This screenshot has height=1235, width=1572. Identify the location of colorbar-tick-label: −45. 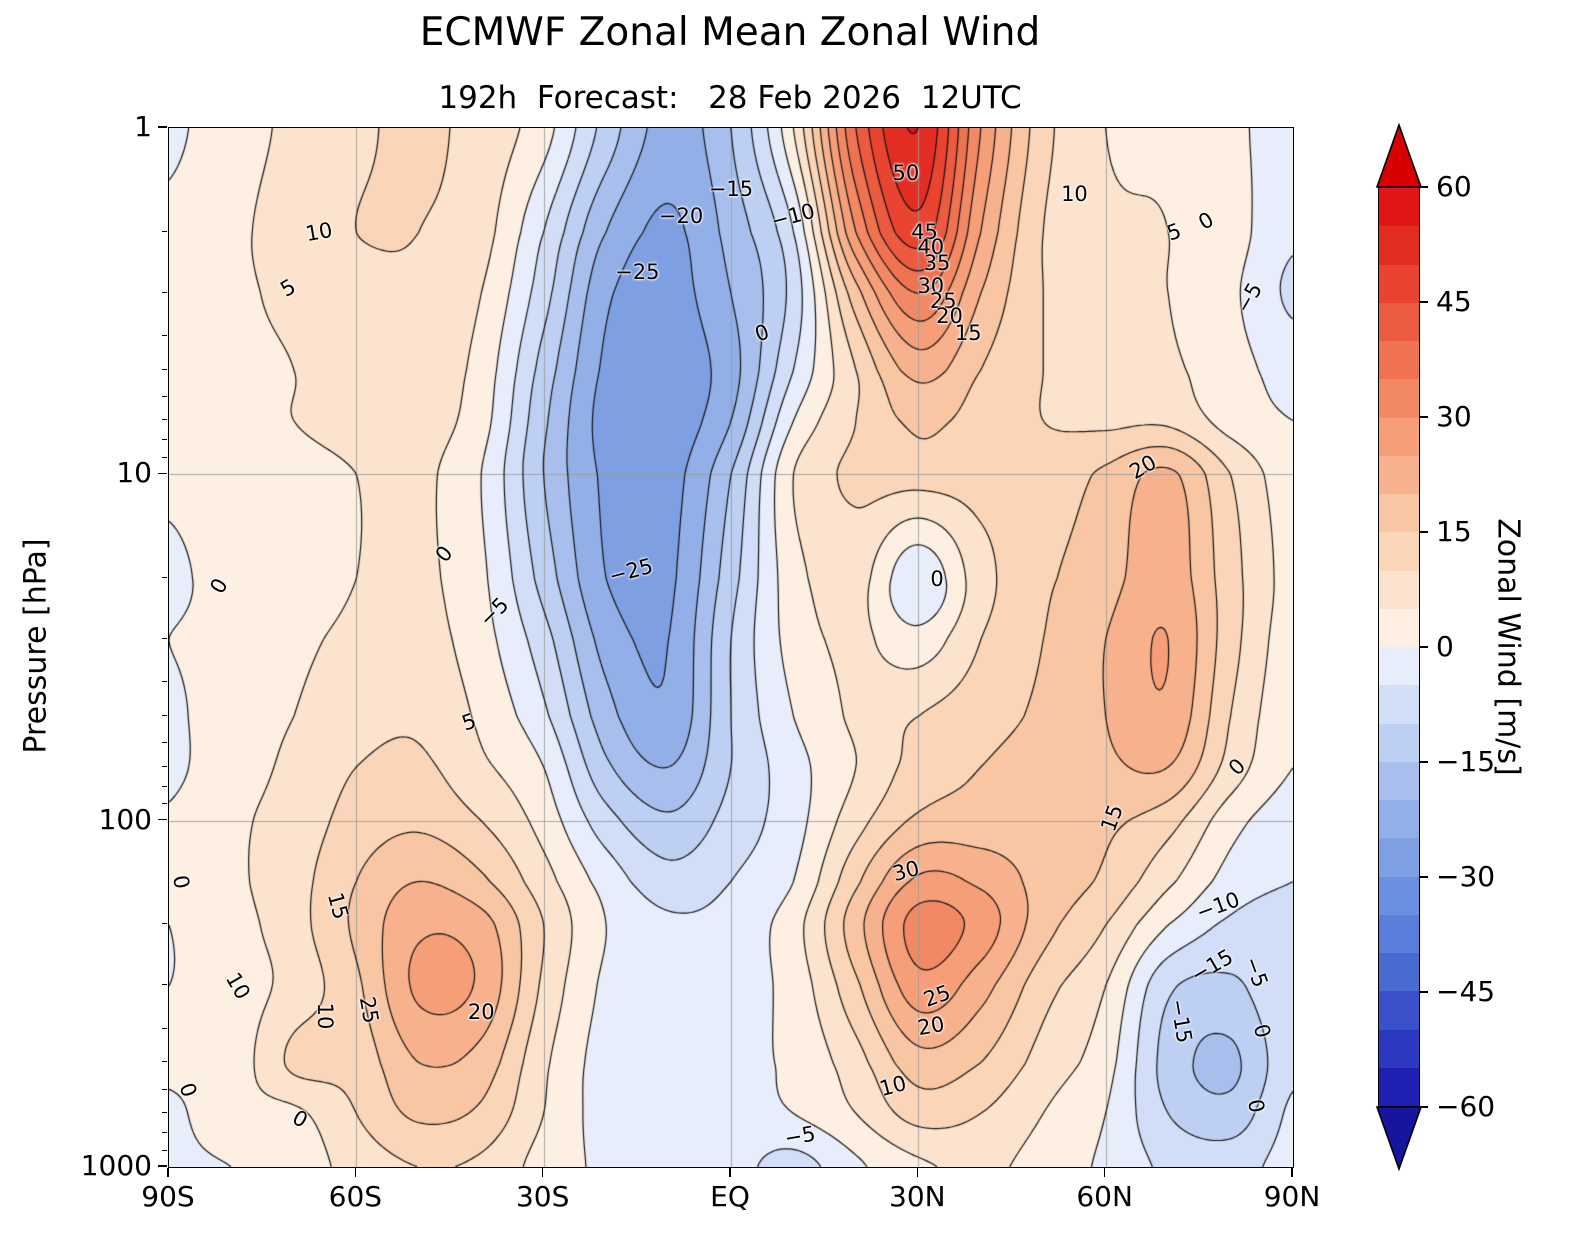
(1466, 991).